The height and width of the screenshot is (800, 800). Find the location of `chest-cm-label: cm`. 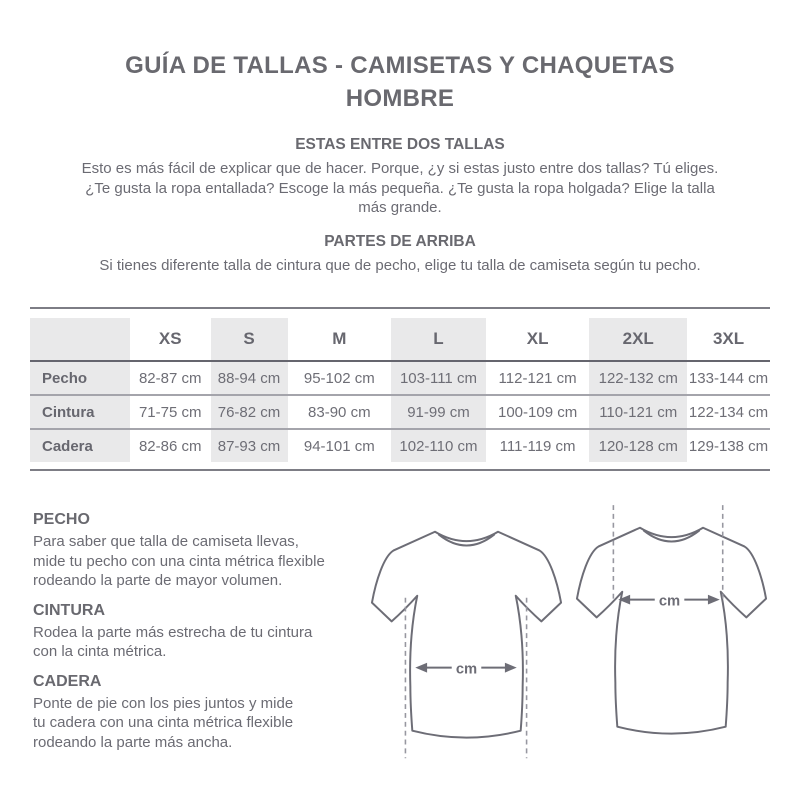

chest-cm-label: cm is located at coordinates (669, 602).